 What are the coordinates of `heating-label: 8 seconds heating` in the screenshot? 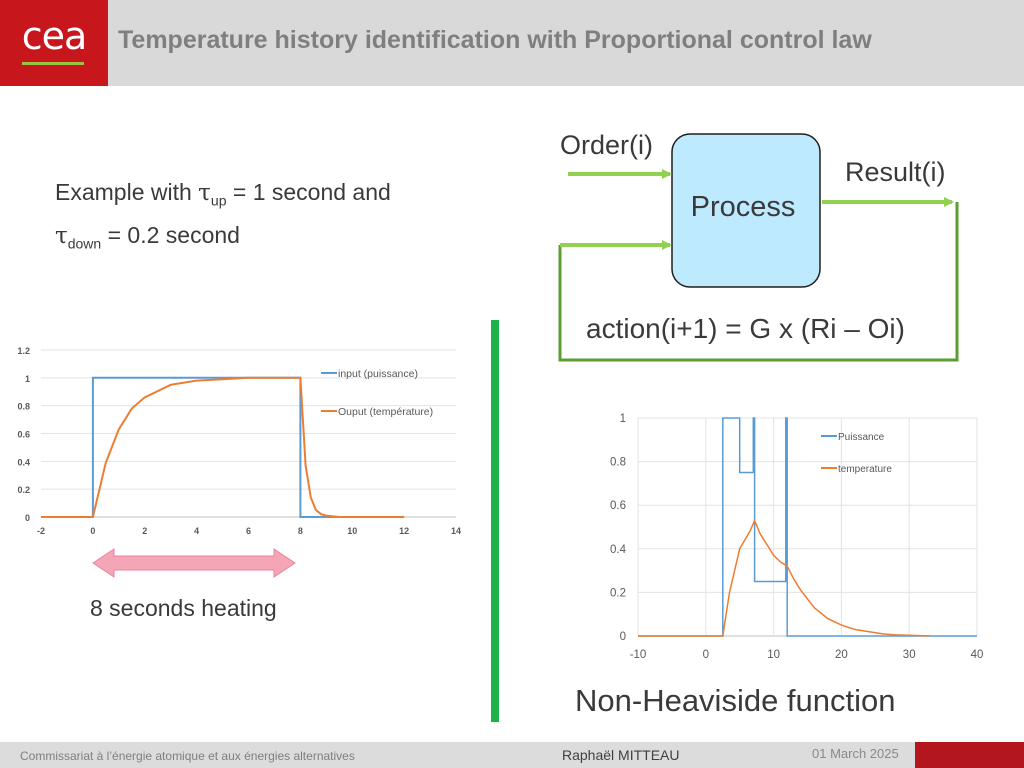 It's located at (183, 608).